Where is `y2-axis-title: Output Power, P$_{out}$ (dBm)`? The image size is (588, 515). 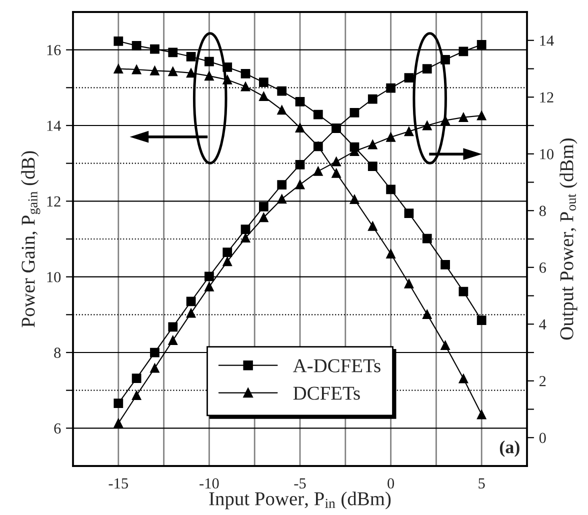
y2-axis-title: Output Power, P$_{out}$ (dBm) is located at coordinates (569, 239).